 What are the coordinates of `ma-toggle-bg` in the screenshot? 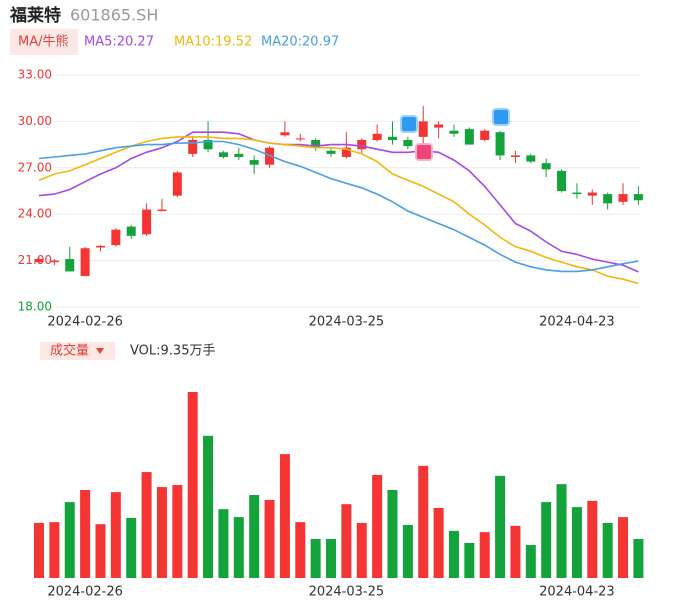 It's located at (44, 42).